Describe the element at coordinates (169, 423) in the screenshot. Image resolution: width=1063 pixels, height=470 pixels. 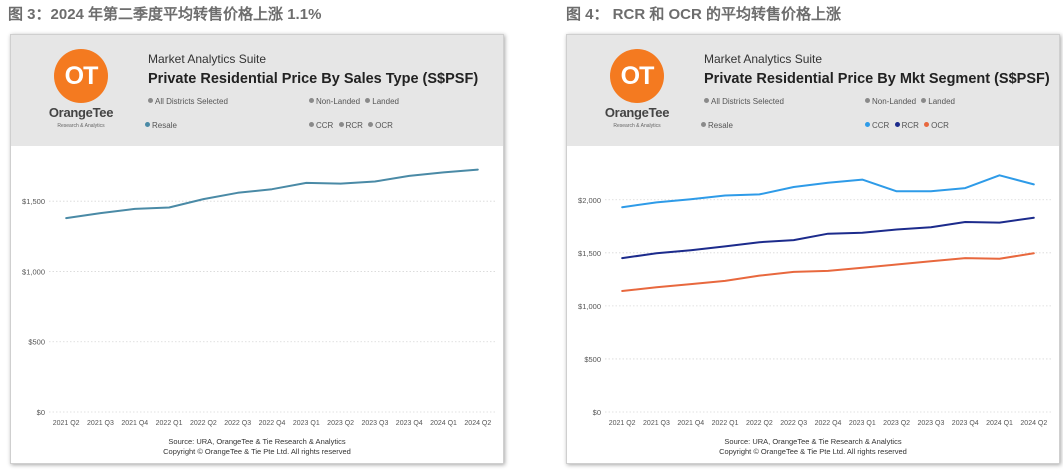
I see `x-tick-label: 2022 Q1` at that location.